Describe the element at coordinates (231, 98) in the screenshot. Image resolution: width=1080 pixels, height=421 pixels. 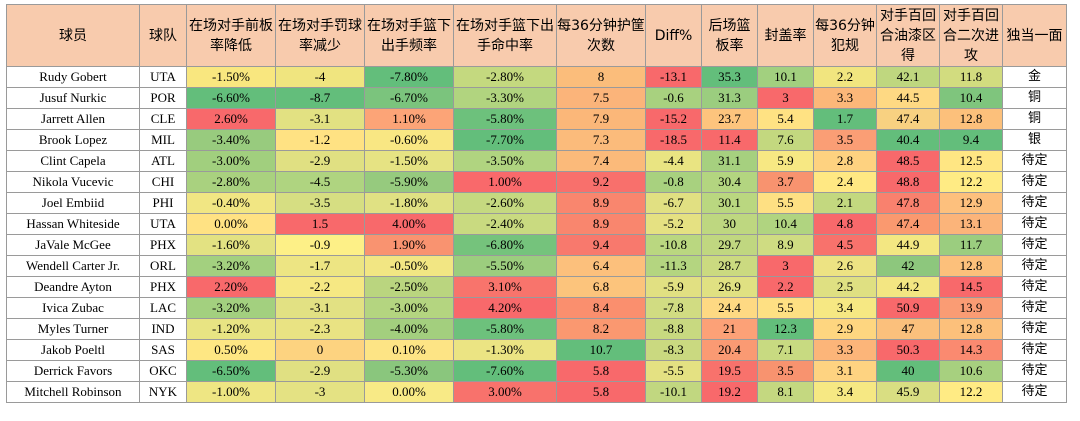
I see `opp-oreb-cell: -6.60%` at that location.